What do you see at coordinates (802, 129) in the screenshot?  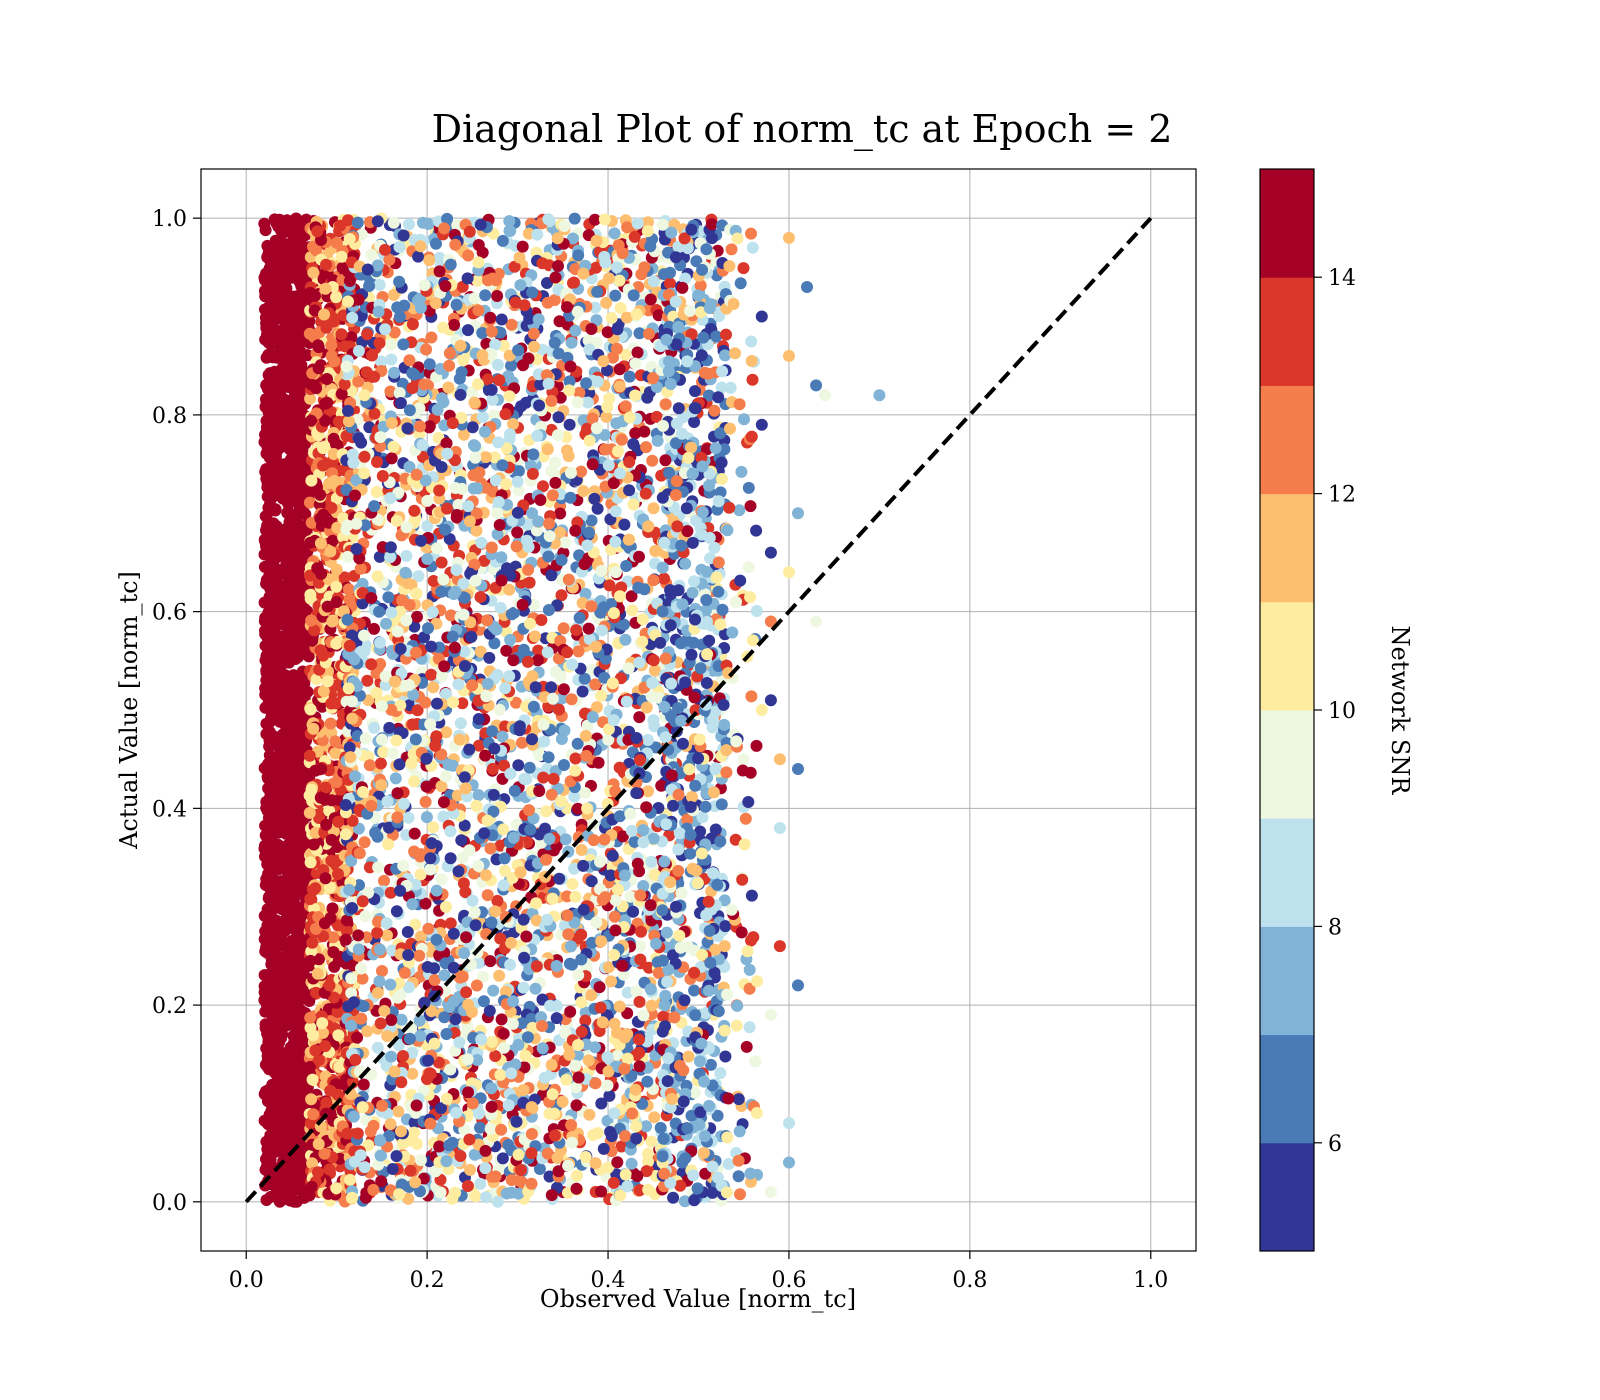 I see `chart-title: Diagonal Plot of norm_tc at Epoch = 2` at bounding box center [802, 129].